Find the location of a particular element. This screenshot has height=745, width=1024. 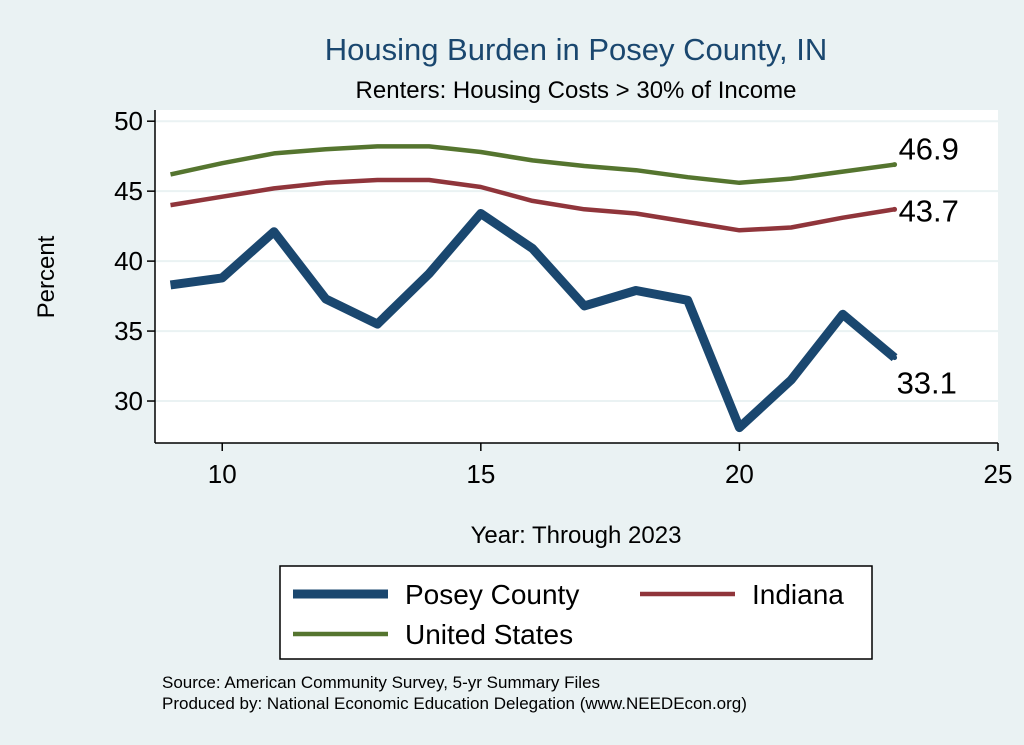

legend: Posey County Indiana United States is located at coordinates (576, 612).